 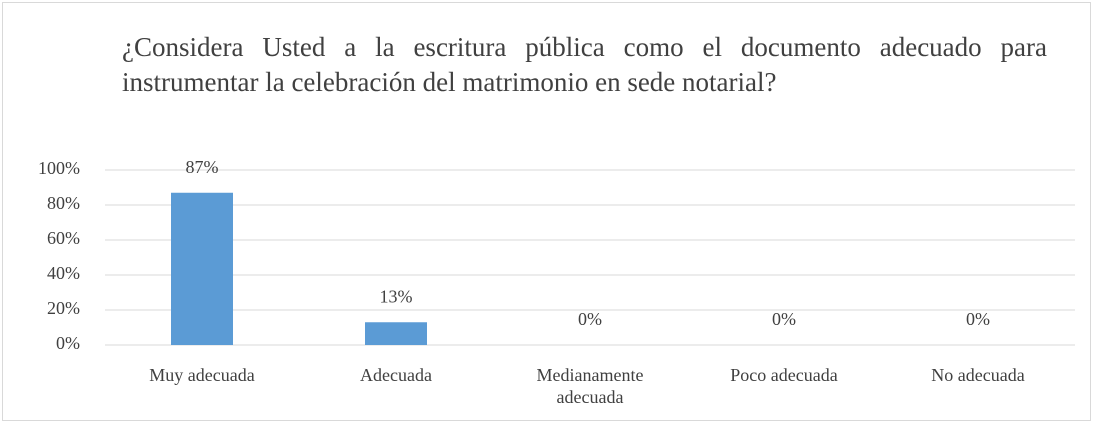 What do you see at coordinates (396, 296) in the screenshot?
I see `data-label: 13%` at bounding box center [396, 296].